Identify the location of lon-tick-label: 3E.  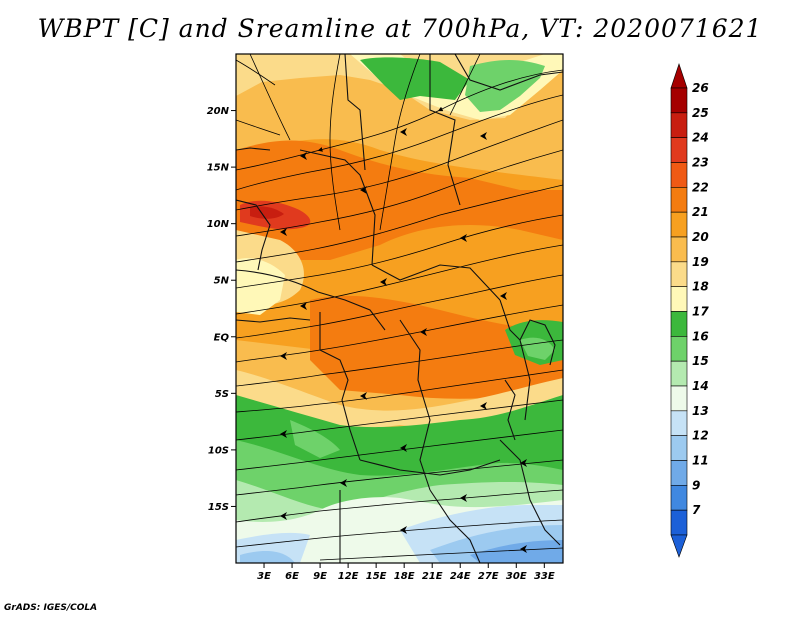
(264, 576).